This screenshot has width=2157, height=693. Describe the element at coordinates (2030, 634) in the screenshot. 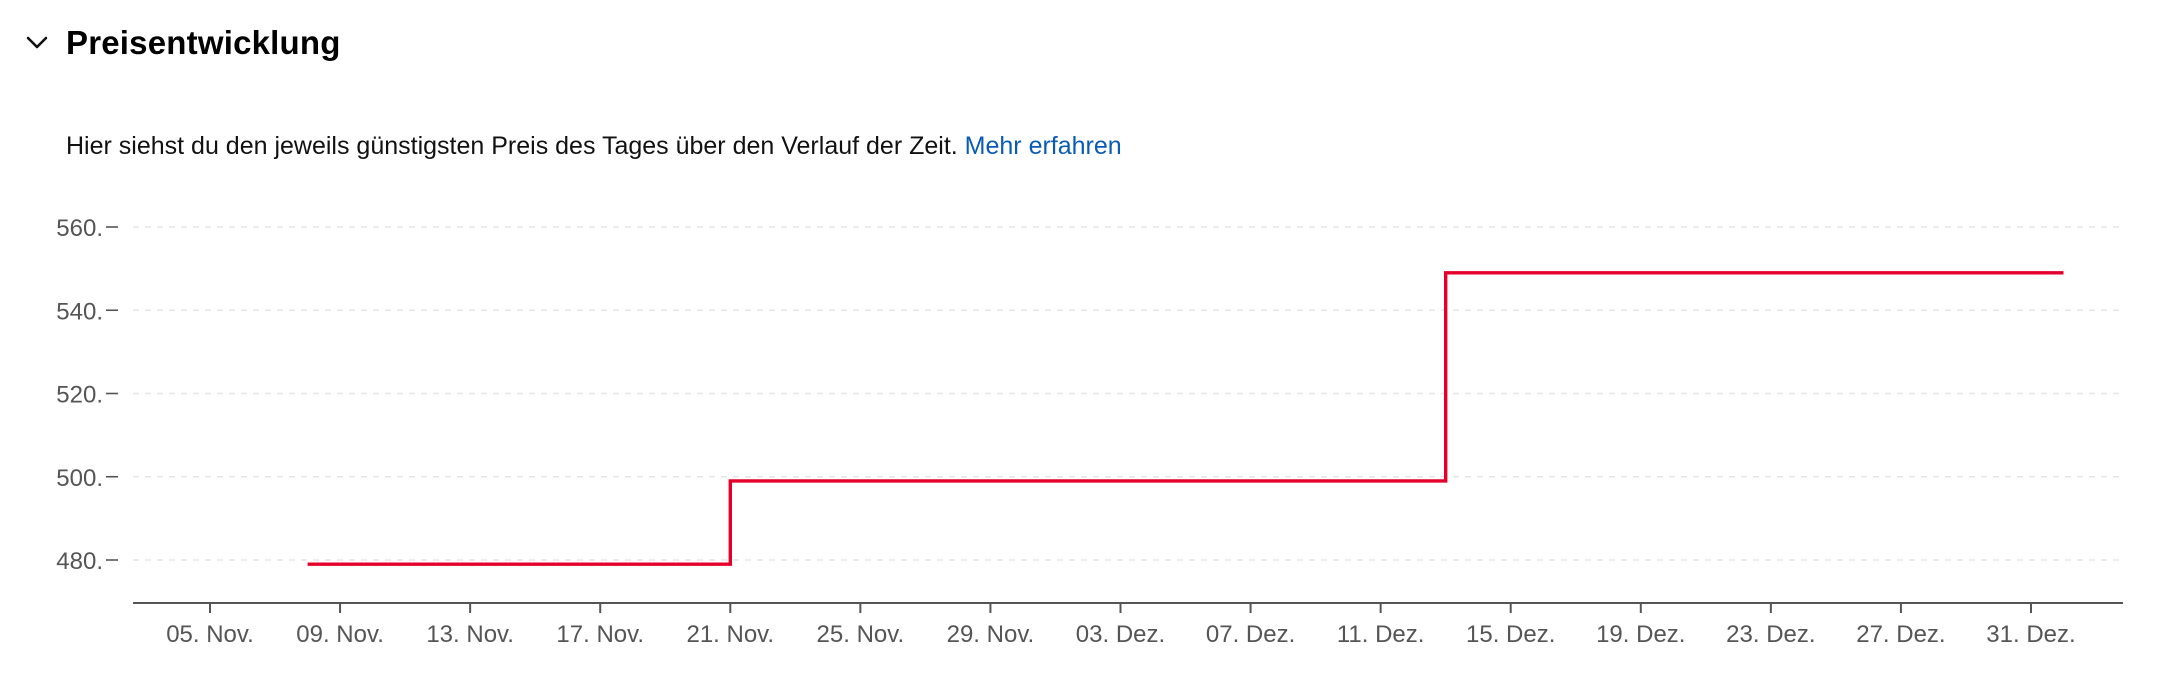

I see `x-tick-label: 31. Dez.` at that location.